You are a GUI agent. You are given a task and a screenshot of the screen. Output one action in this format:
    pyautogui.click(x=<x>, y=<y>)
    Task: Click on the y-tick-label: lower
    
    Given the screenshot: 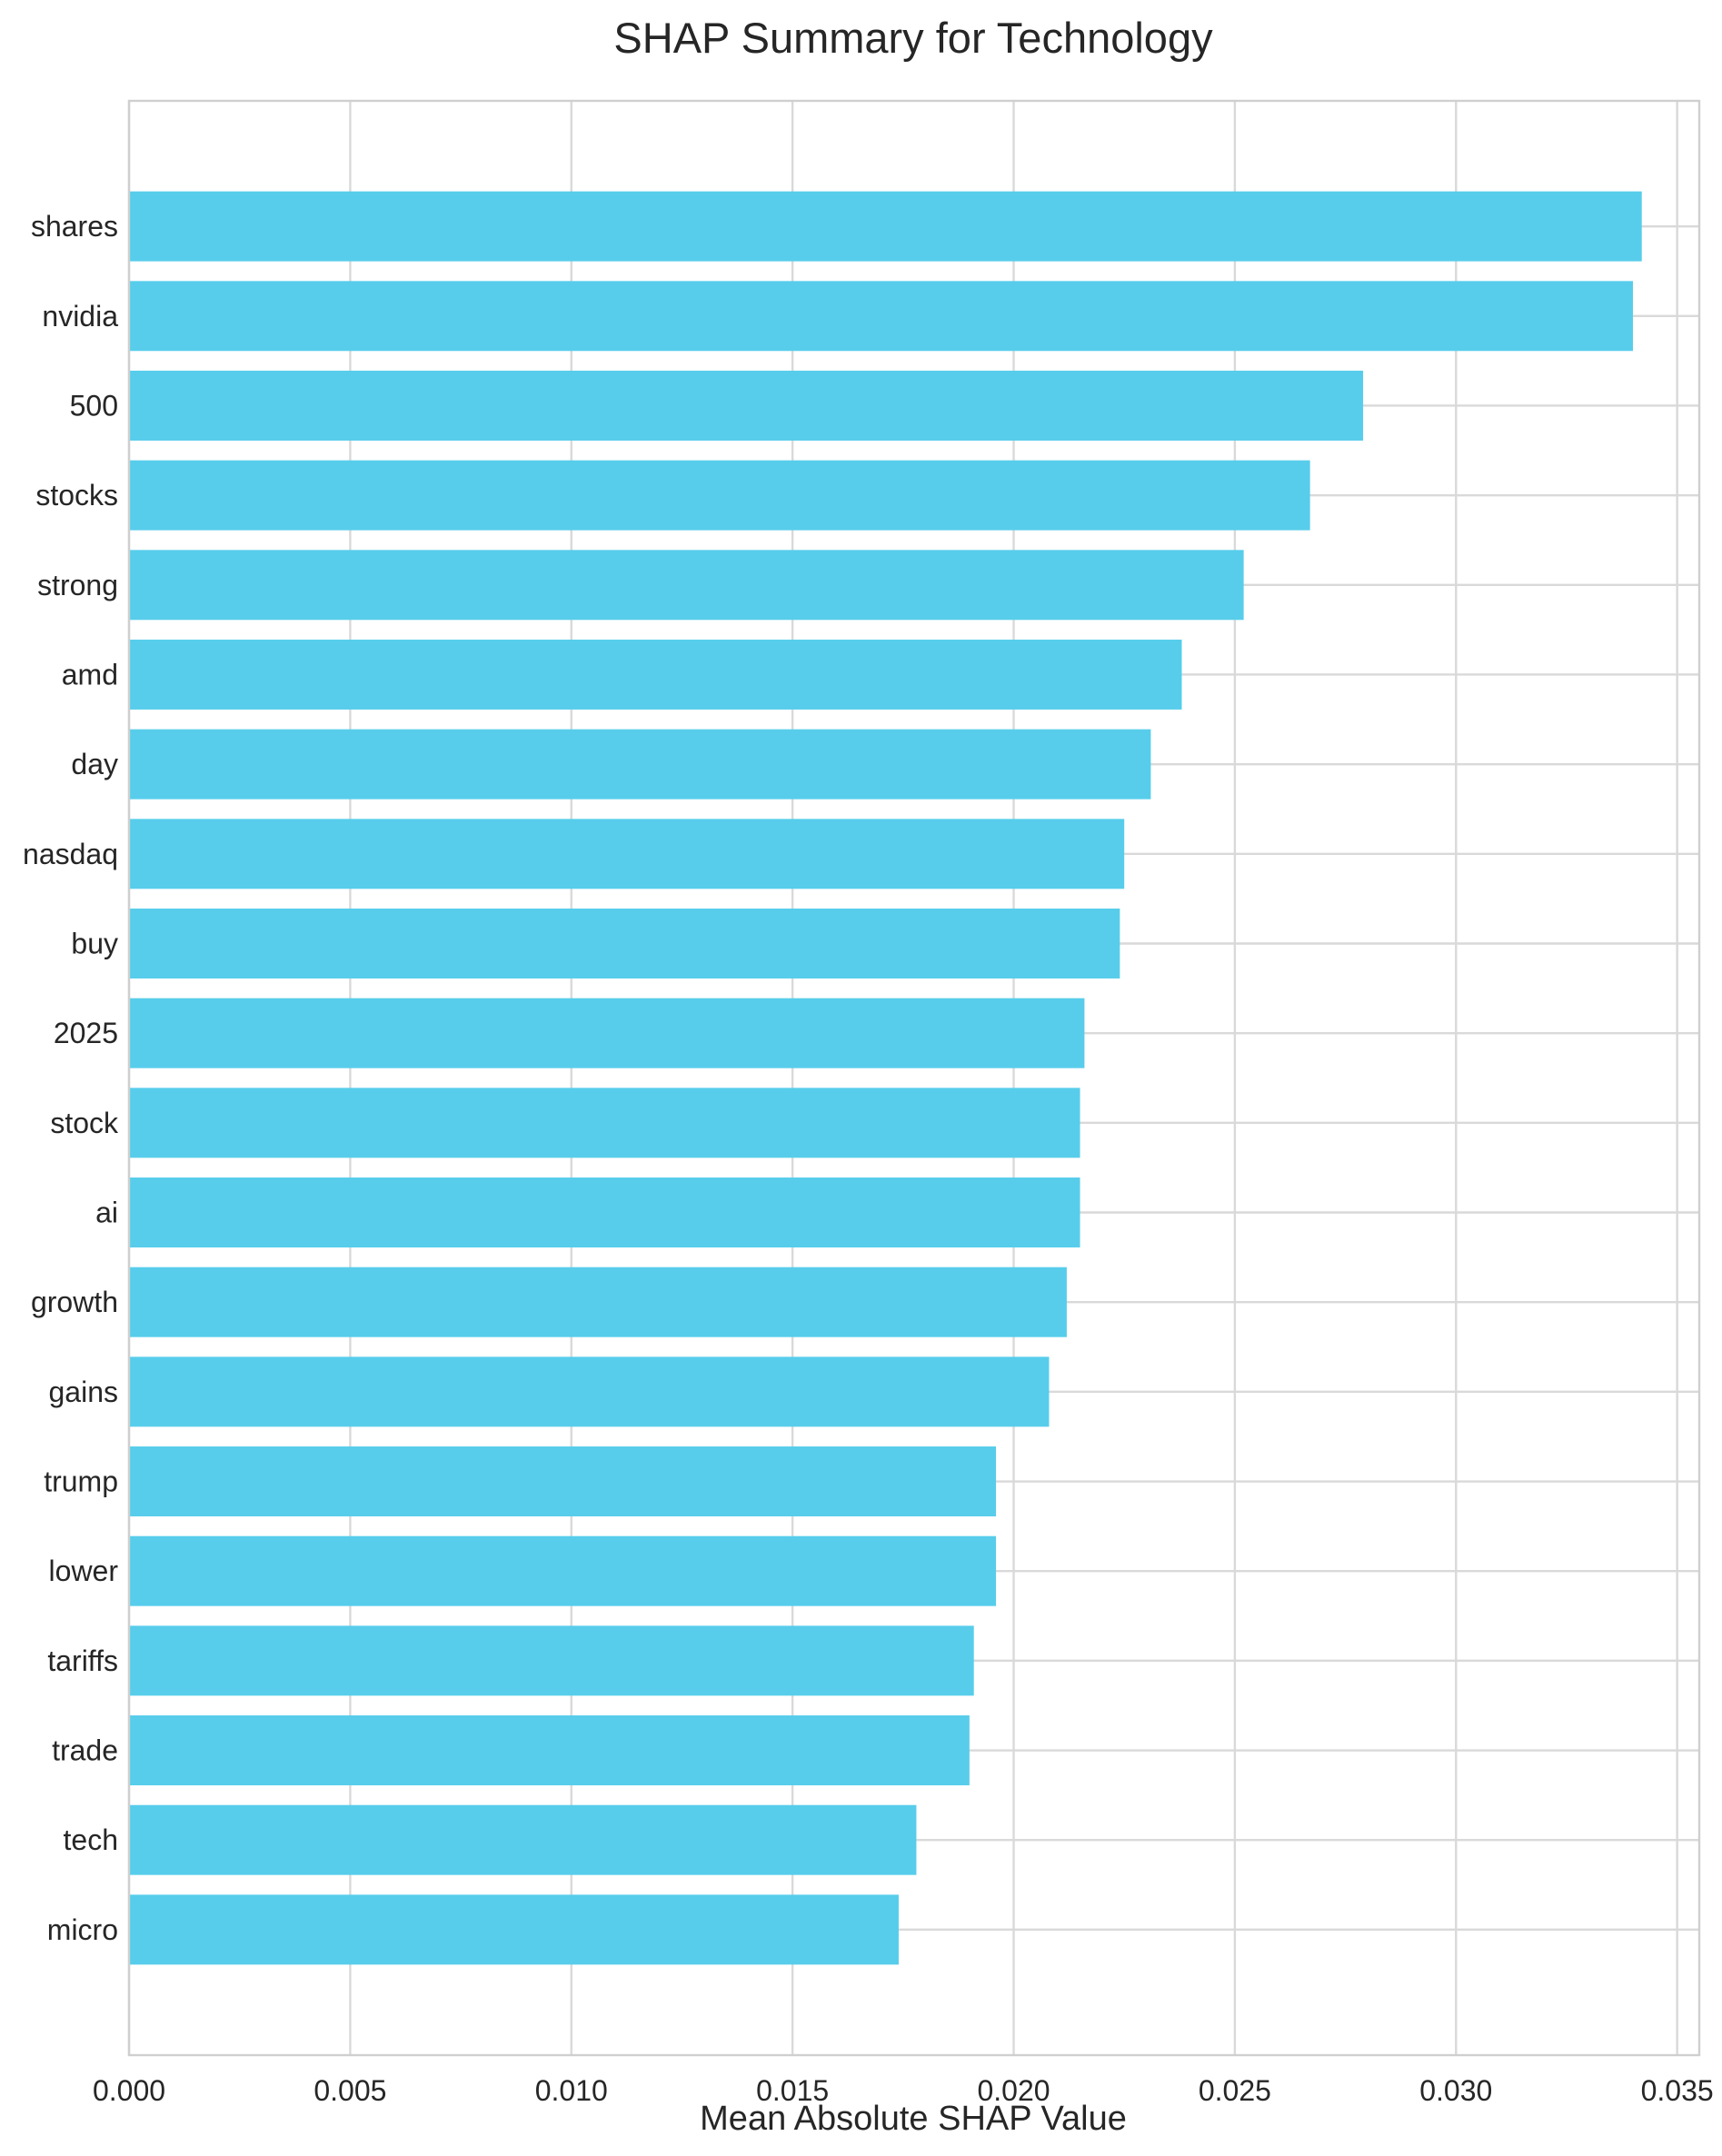 What is the action you would take?
    pyautogui.click(x=84, y=1571)
    